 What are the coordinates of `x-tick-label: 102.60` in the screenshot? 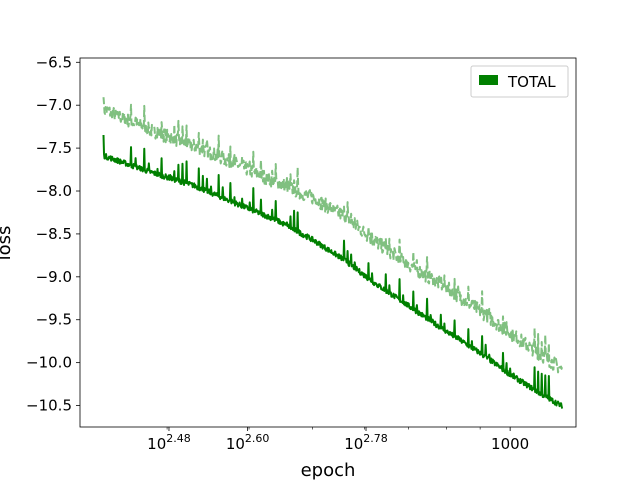 It's located at (248, 442).